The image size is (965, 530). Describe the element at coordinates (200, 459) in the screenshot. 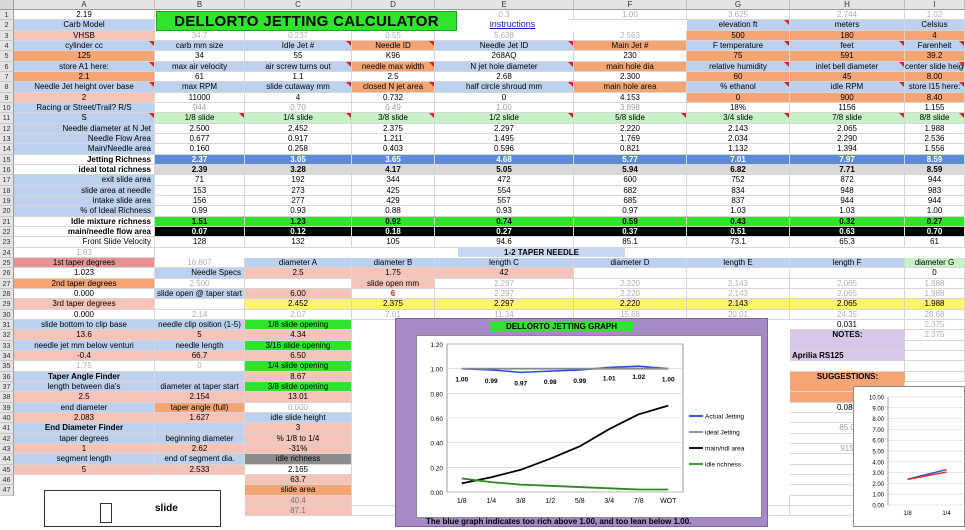

I see `cell-b44: end of segment dia.` at that location.